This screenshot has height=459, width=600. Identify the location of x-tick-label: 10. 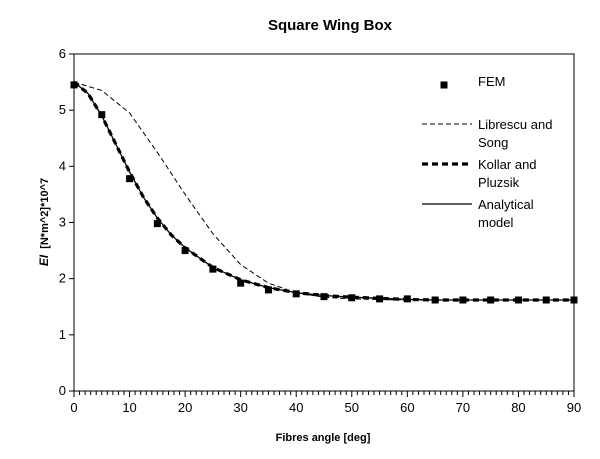
(129, 407).